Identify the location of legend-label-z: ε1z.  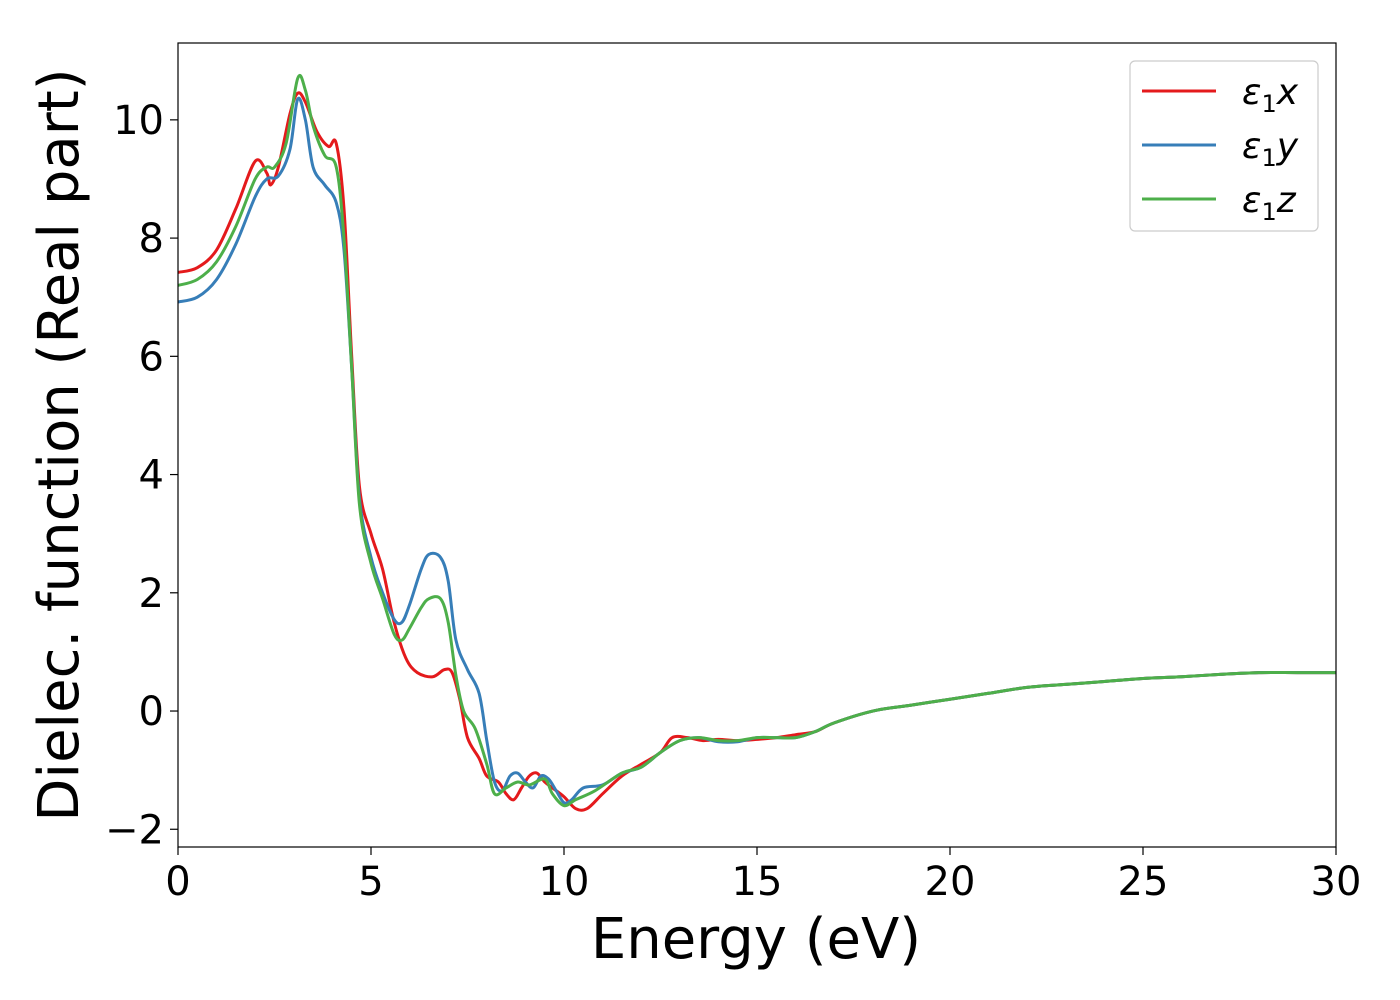
(1269, 203).